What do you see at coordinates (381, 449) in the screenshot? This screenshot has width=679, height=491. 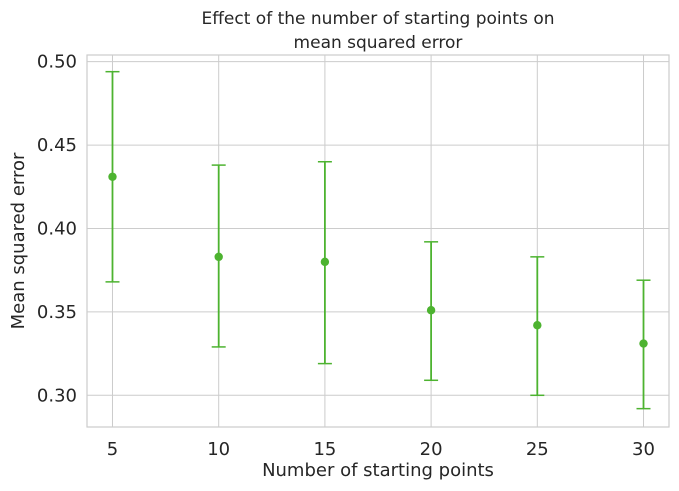 I see `x-tick-labels: 5 10 15 20 25 30` at bounding box center [381, 449].